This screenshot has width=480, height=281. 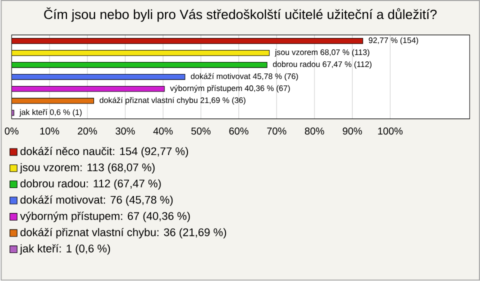 I want to click on legend-label: jsou vzorem: 113 (68,07 %), so click(x=87, y=168).